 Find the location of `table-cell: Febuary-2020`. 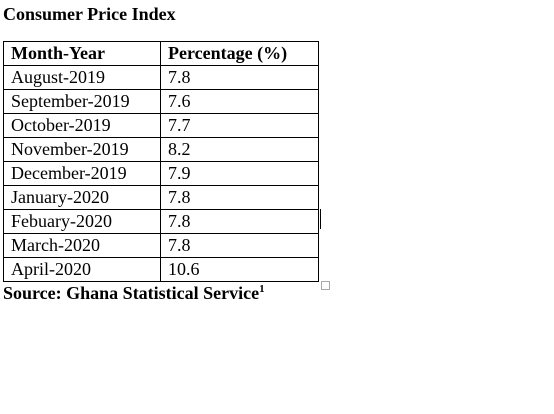

table-cell: Febuary-2020 is located at coordinates (82, 221).